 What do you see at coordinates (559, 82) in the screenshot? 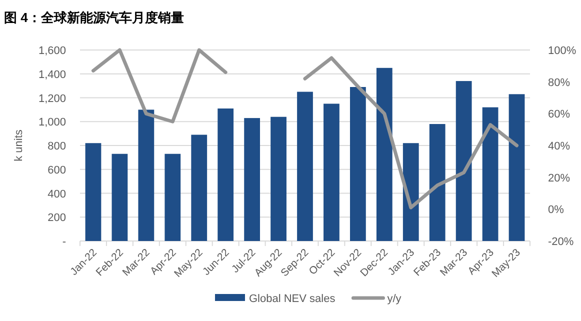
I see `y2tick: 80%` at bounding box center [559, 82].